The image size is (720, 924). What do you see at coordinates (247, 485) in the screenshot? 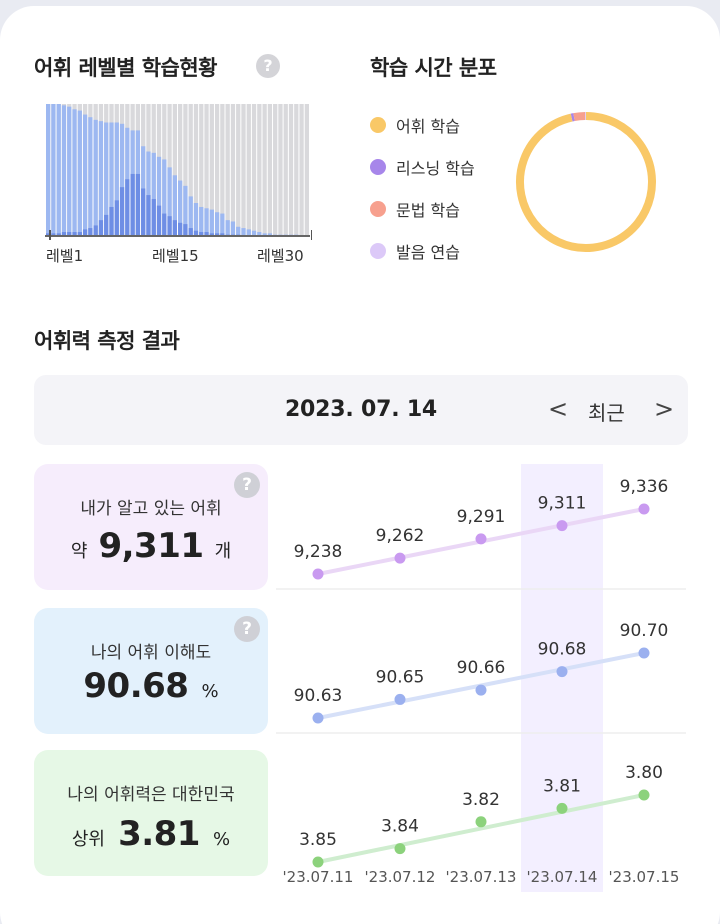
I see `known-words-help-icon: ?` at bounding box center [247, 485].